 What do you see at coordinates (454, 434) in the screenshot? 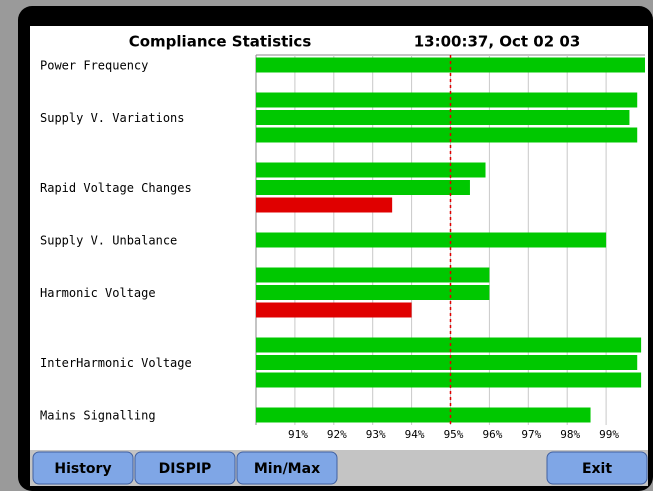
I see `x-tick-label: 95%` at bounding box center [454, 434].